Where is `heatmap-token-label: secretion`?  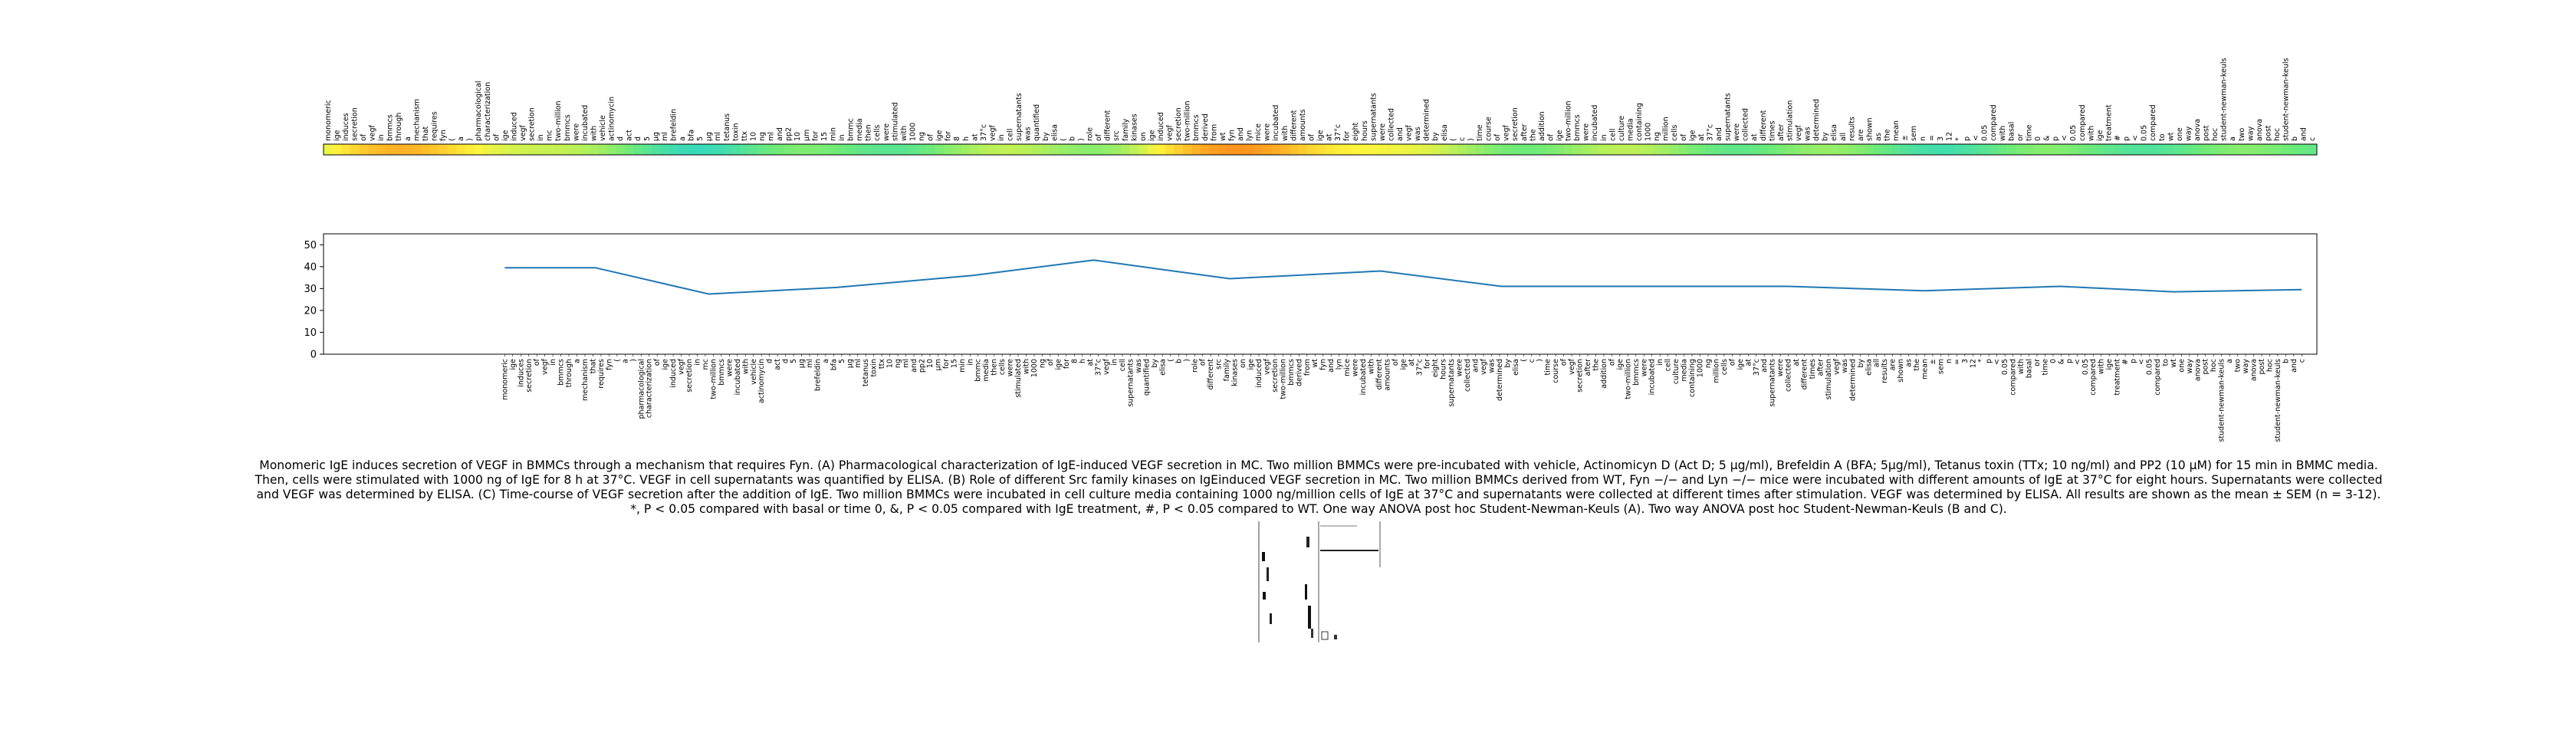
heatmap-token-label: secretion is located at coordinates (532, 124).